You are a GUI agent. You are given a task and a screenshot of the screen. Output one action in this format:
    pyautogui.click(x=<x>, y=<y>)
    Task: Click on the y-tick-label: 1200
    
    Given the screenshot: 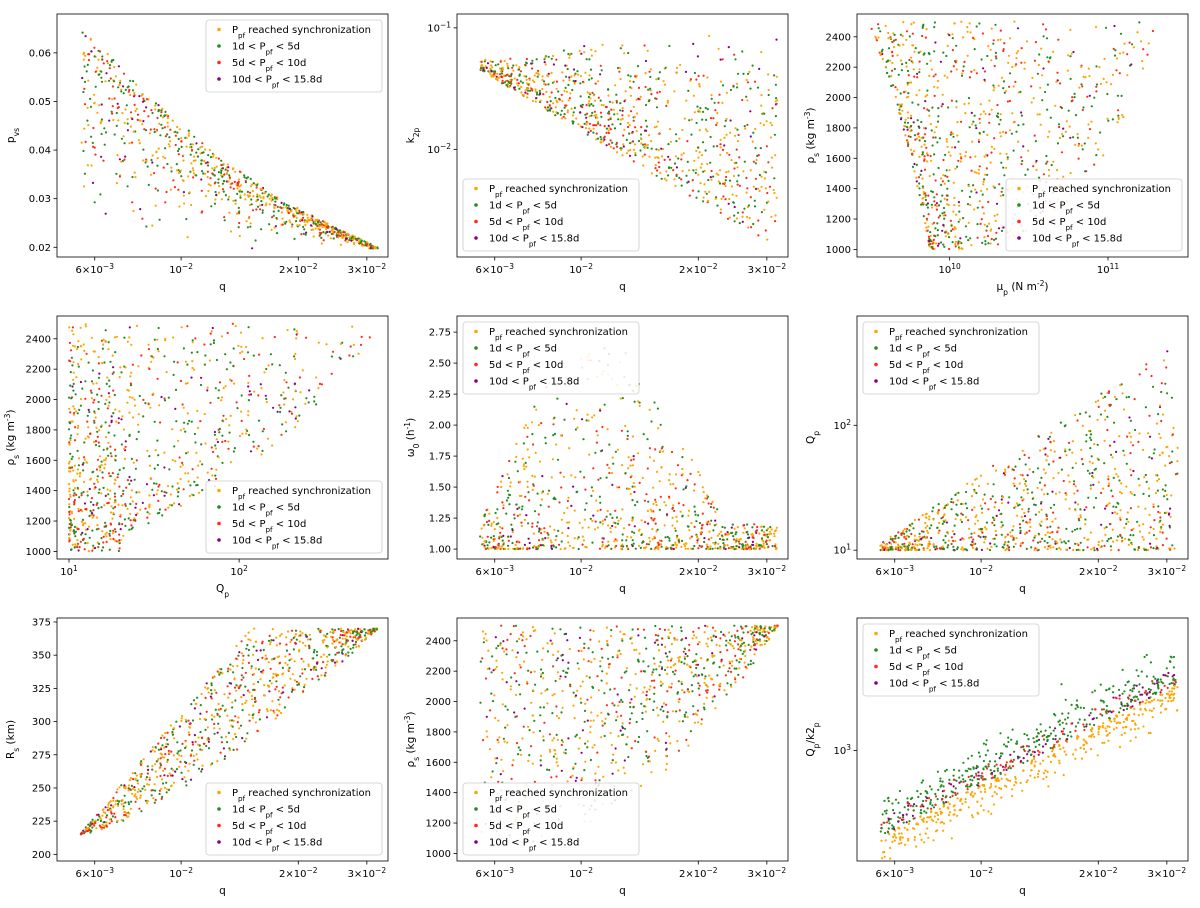 What is the action you would take?
    pyautogui.click(x=38, y=522)
    